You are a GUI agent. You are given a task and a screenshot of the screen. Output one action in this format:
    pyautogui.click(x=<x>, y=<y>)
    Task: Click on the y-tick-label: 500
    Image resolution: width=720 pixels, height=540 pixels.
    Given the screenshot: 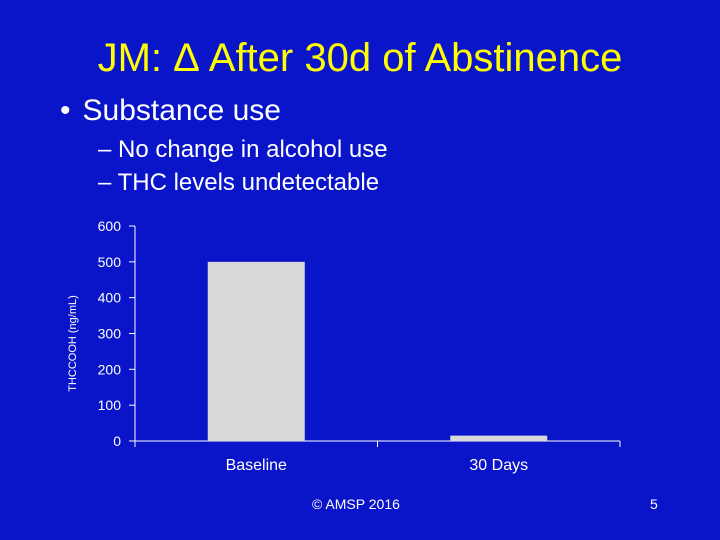 What is the action you would take?
    pyautogui.click(x=110, y=262)
    